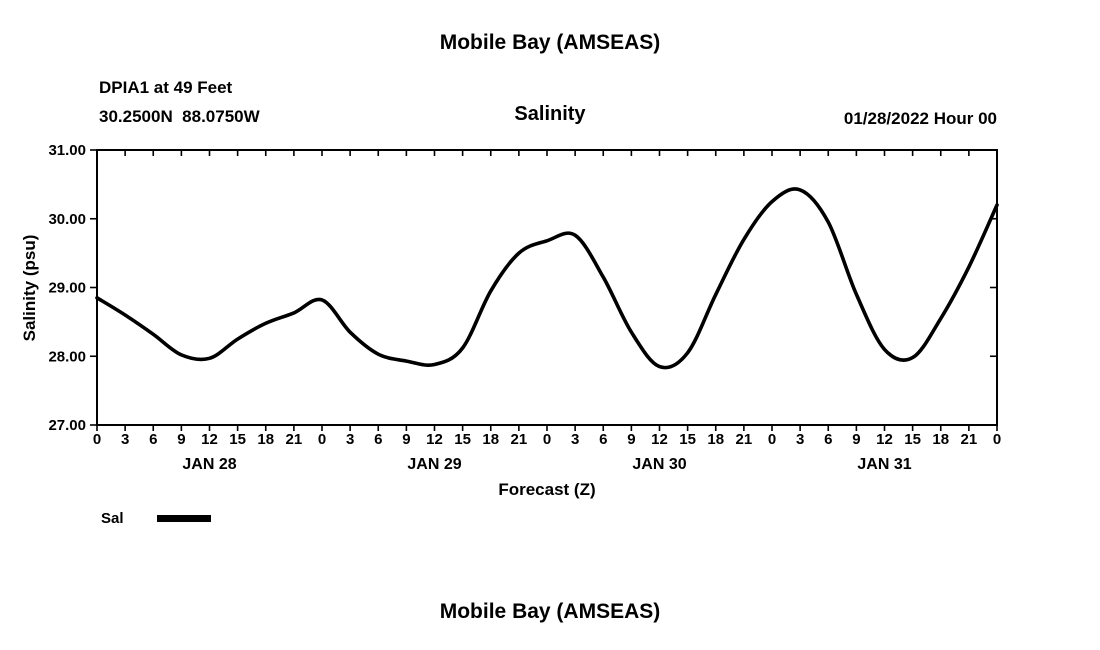  Describe the element at coordinates (920, 118) in the screenshot. I see `run-datetime: 01/28/2022 Hour 00` at that location.